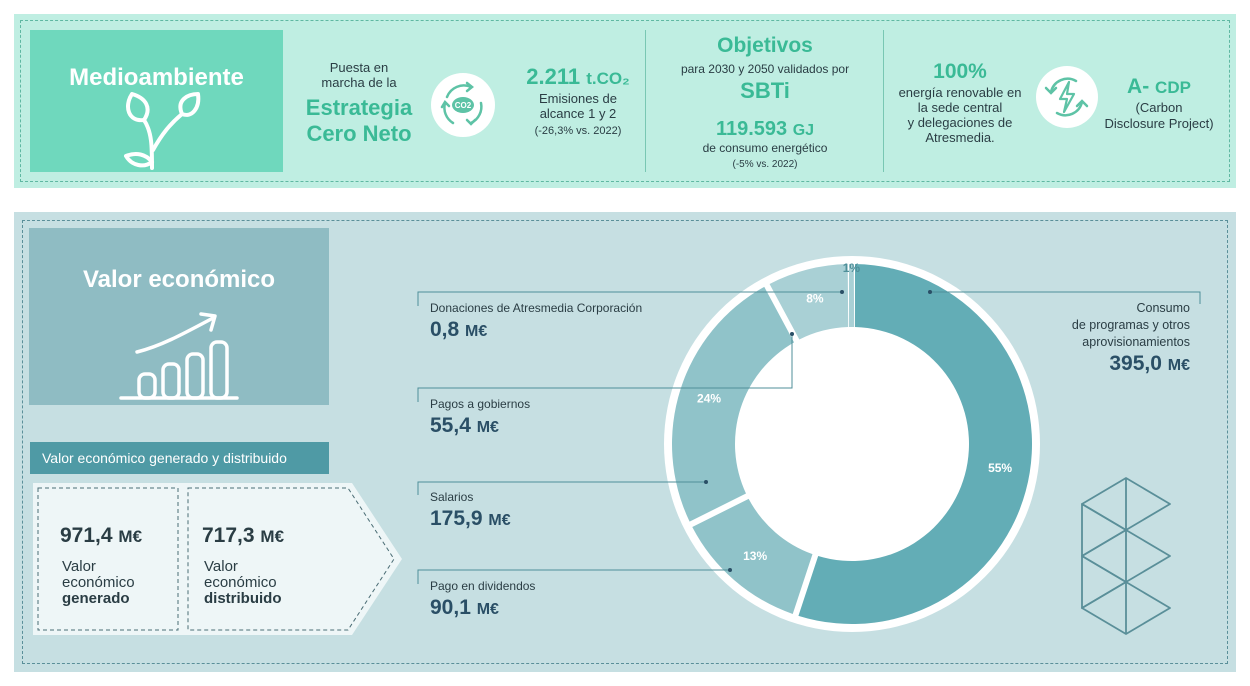 This screenshot has height=686, width=1250. I want to click on percent-label-consumption: 55%, so click(1000, 468).